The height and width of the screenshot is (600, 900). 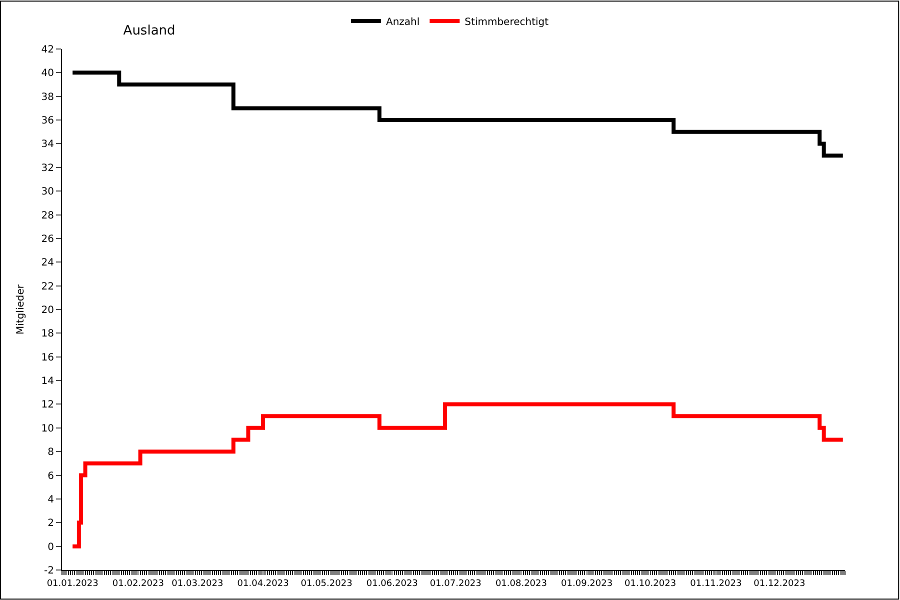 What do you see at coordinates (20, 309) in the screenshot?
I see `y-axis-title: Mitglieder` at bounding box center [20, 309].